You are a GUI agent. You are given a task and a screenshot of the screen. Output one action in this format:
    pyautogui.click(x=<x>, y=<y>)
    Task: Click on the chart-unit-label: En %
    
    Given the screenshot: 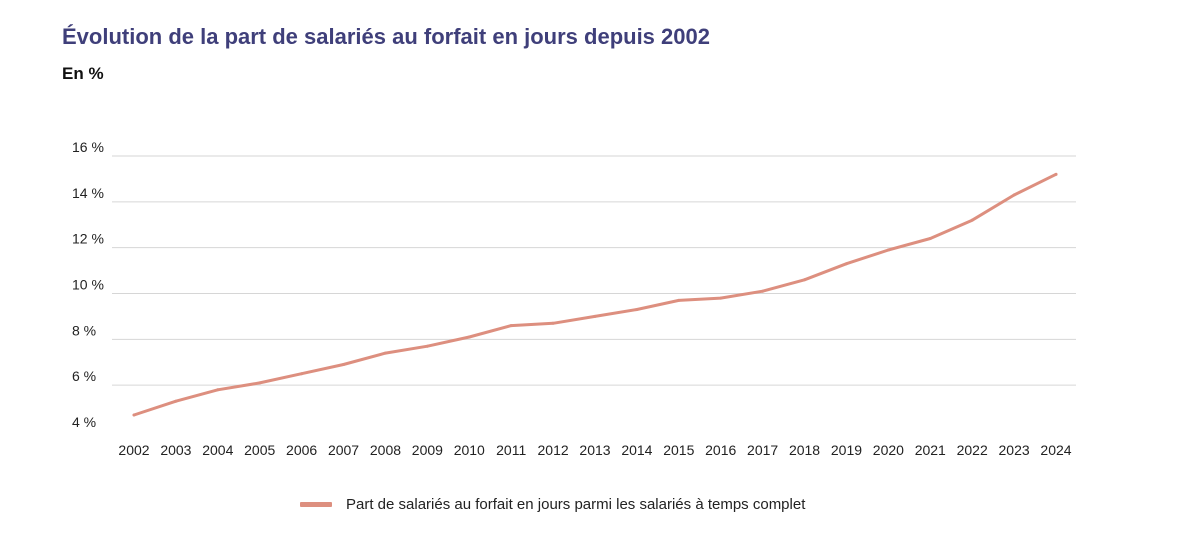 What is the action you would take?
    pyautogui.click(x=83, y=73)
    